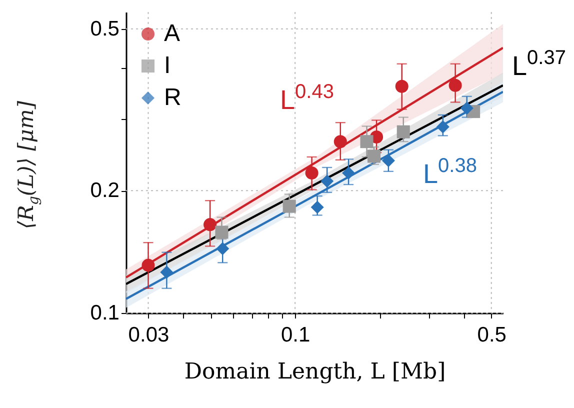 The height and width of the screenshot is (408, 574). What do you see at coordinates (105, 313) in the screenshot?
I see `y-tick-label: 0.1` at bounding box center [105, 313].